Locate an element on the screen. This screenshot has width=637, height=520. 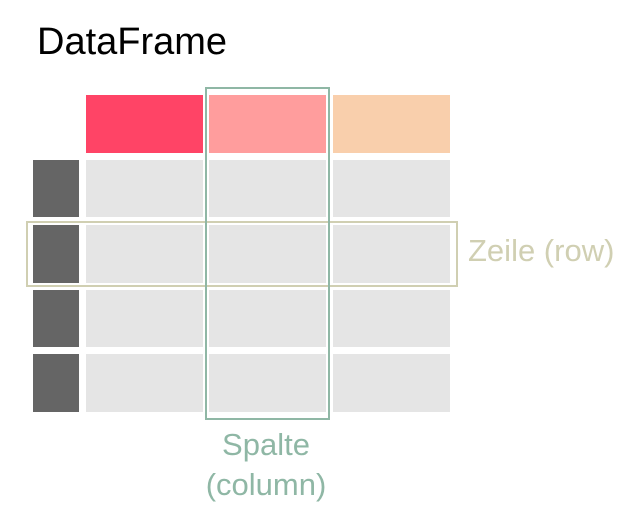
data-cell-r1-c3 is located at coordinates (391, 188).